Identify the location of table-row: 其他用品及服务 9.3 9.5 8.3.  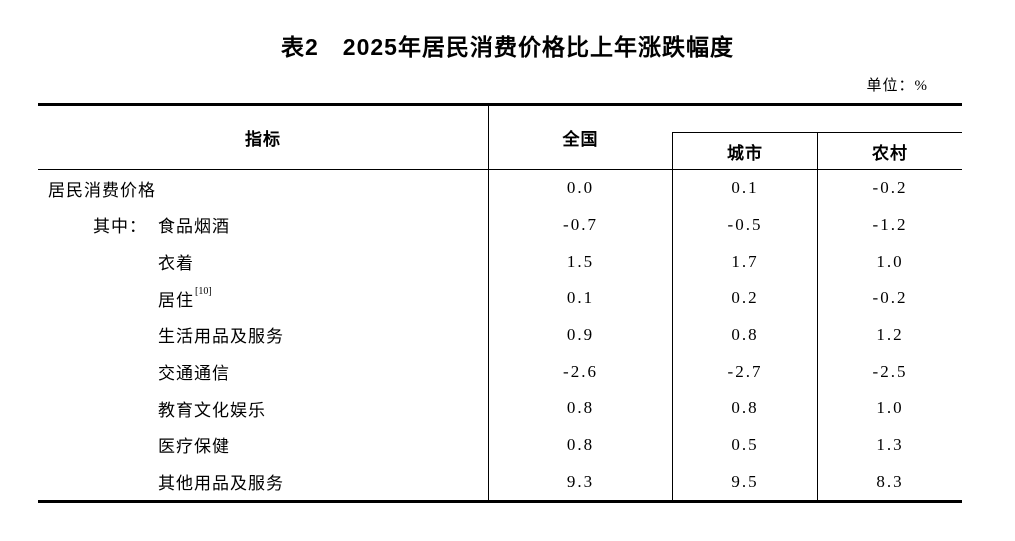
(500, 481).